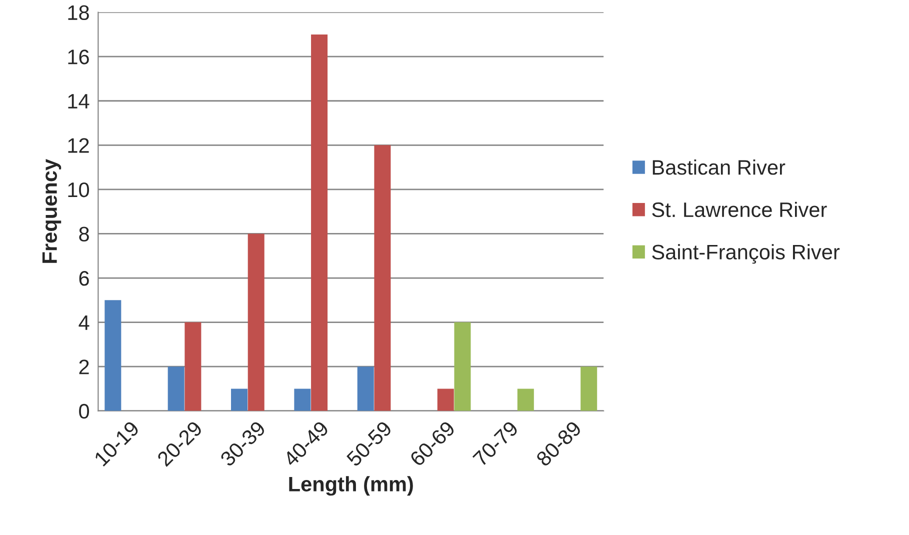  I want to click on y-tick-label: 4, so click(84, 323).